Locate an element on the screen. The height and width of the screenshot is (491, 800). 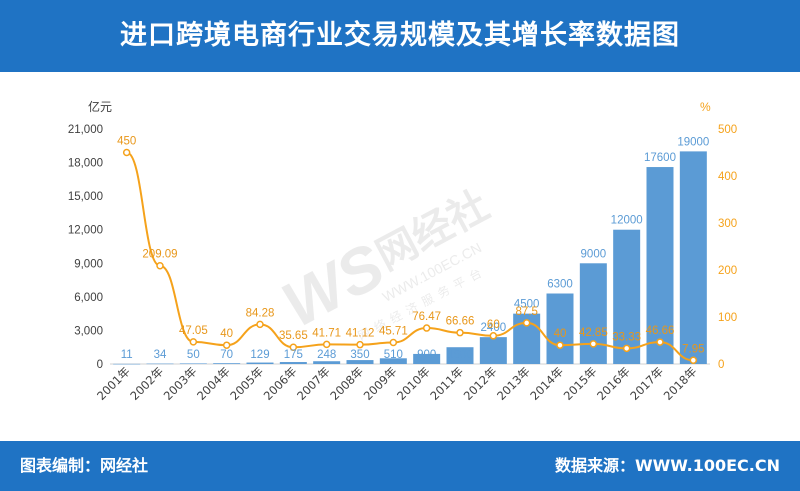
growth-value-label: 87.5 is located at coordinates (526, 312).